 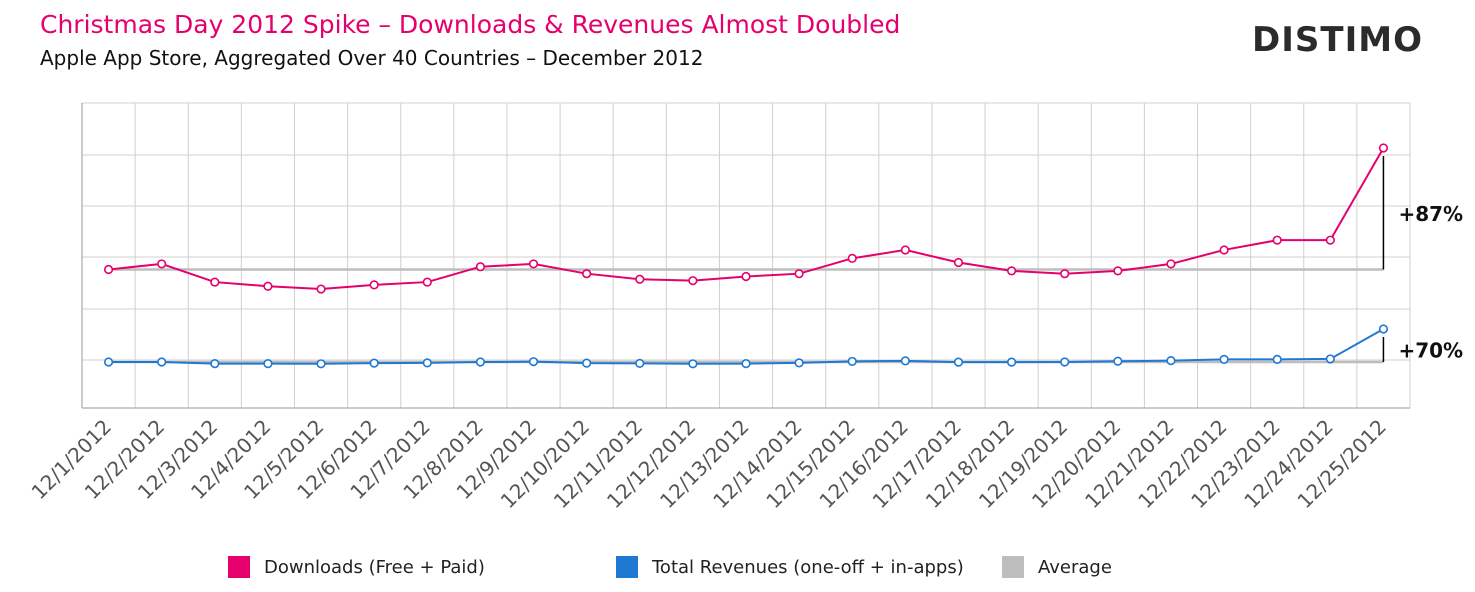 I want to click on legend-swatch-average, so click(x=1013, y=567).